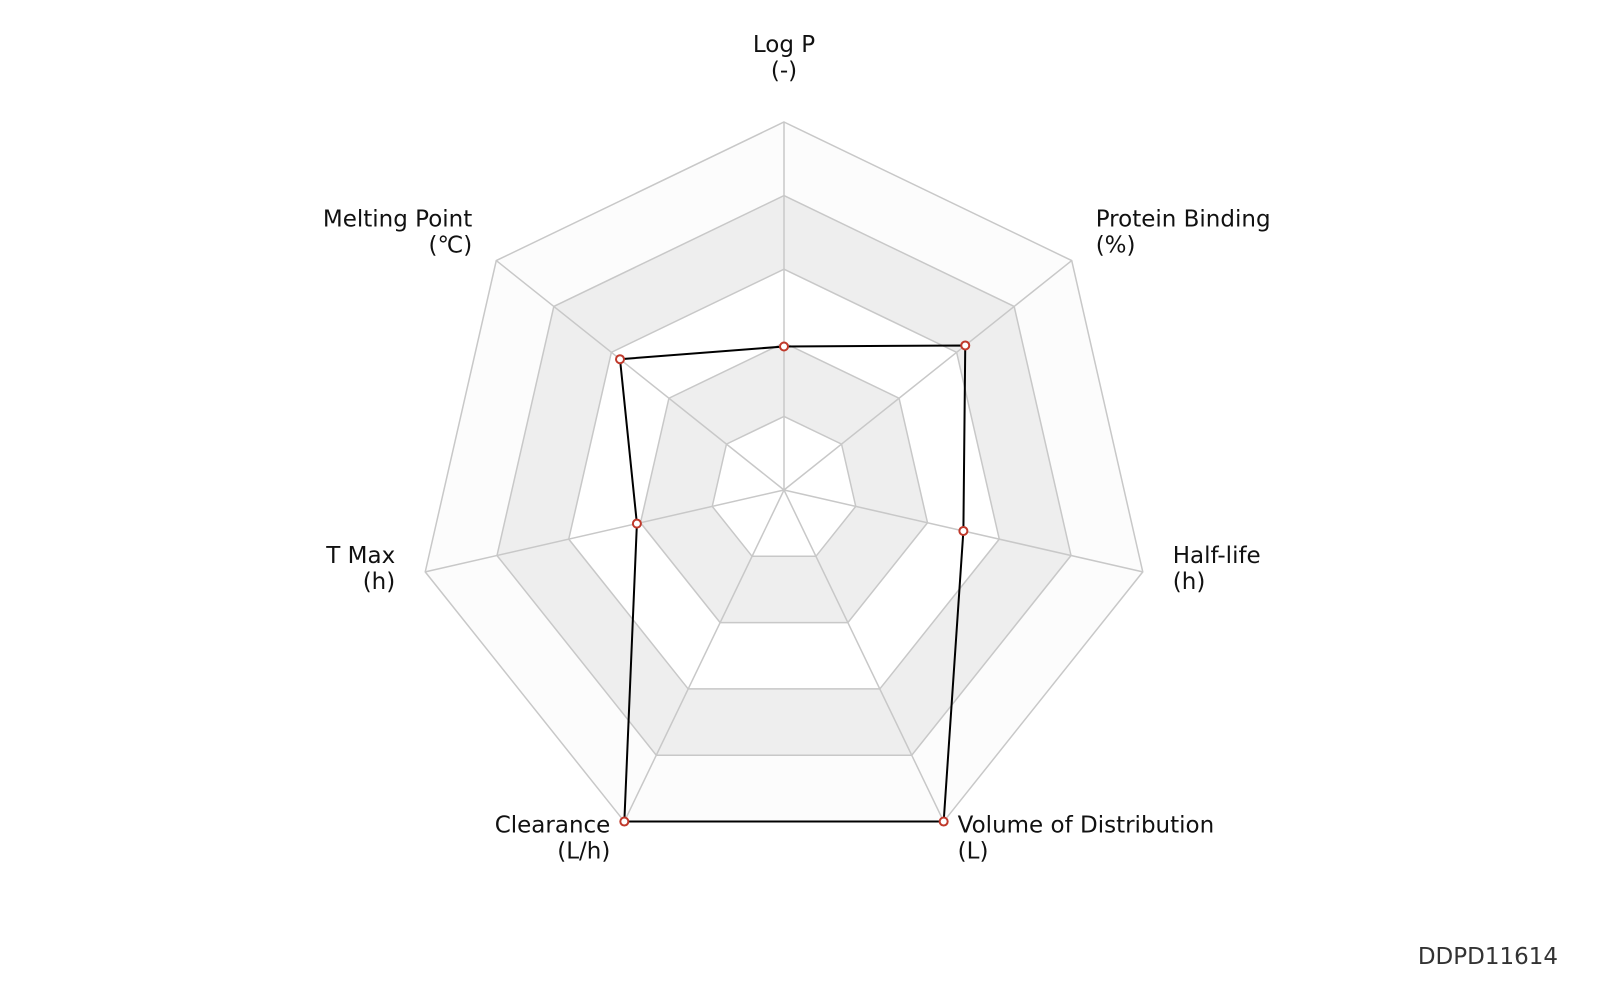 The width and height of the screenshot is (1600, 1000). I want to click on watermark: DDPD11614, so click(1488, 957).